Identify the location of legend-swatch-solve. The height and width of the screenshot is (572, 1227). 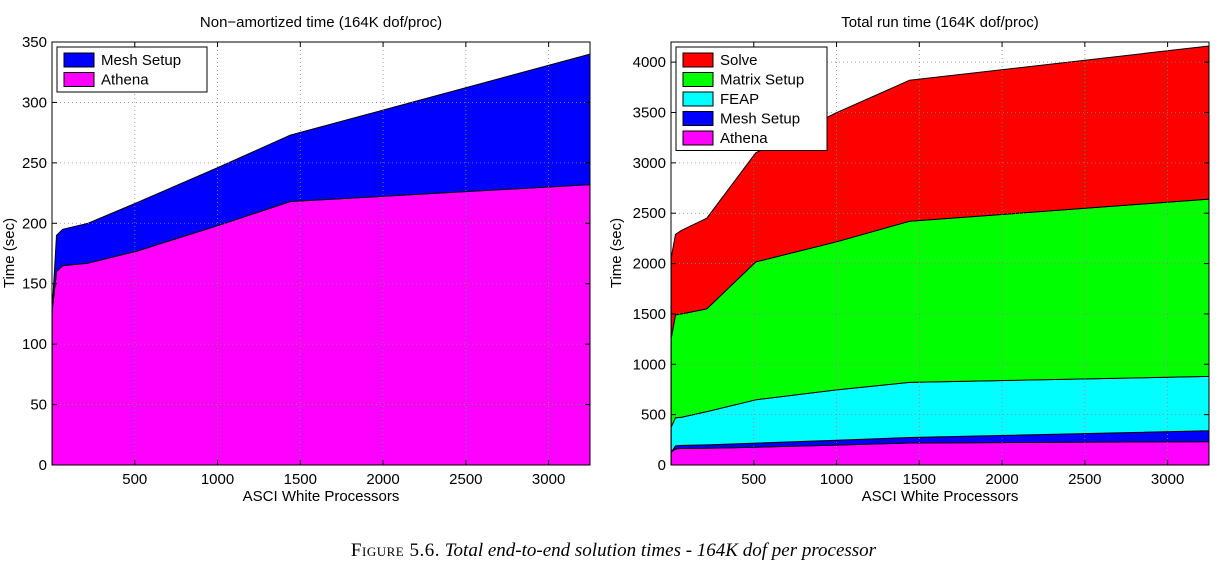
(698, 60).